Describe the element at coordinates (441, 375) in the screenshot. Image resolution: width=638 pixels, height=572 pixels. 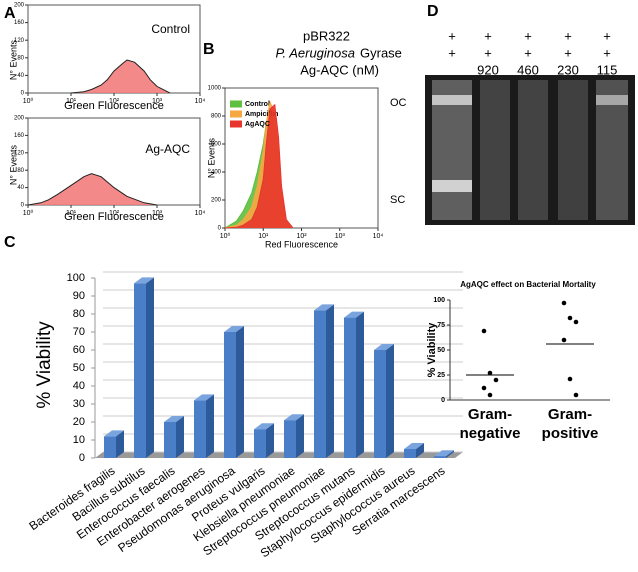
I see `y-tick-label: 25` at that location.